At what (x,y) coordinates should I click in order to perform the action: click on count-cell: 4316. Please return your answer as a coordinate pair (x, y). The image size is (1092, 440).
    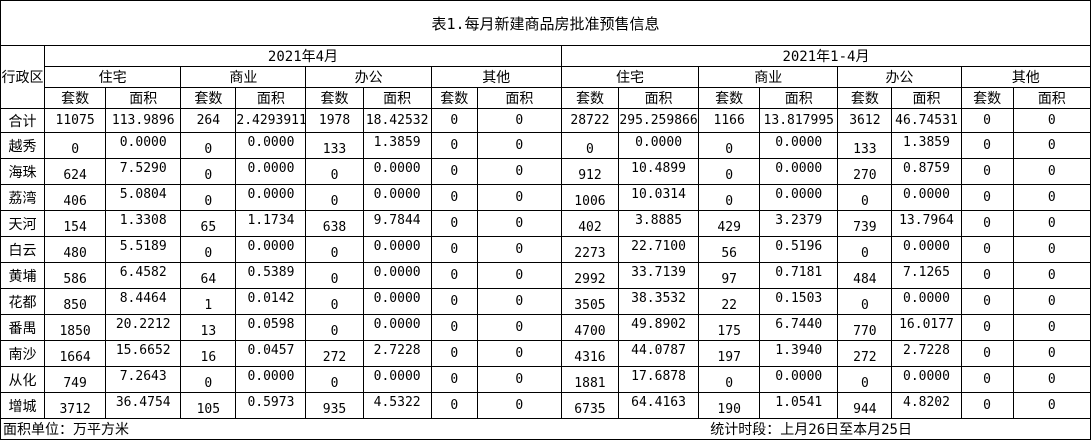
    Looking at the image, I should click on (590, 353).